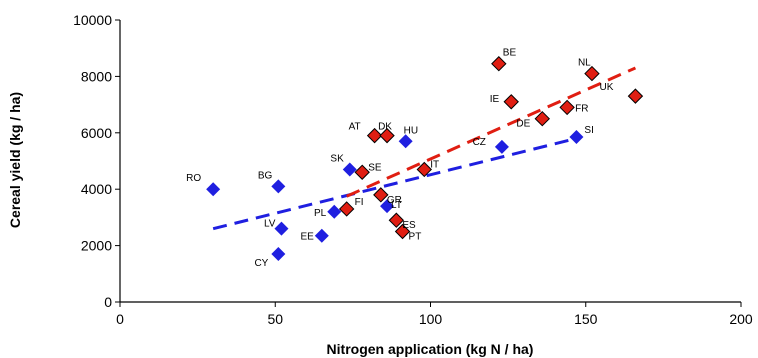 This screenshot has width=758, height=358. What do you see at coordinates (586, 319) in the screenshot?
I see `x-tick-label: 150` at bounding box center [586, 319].